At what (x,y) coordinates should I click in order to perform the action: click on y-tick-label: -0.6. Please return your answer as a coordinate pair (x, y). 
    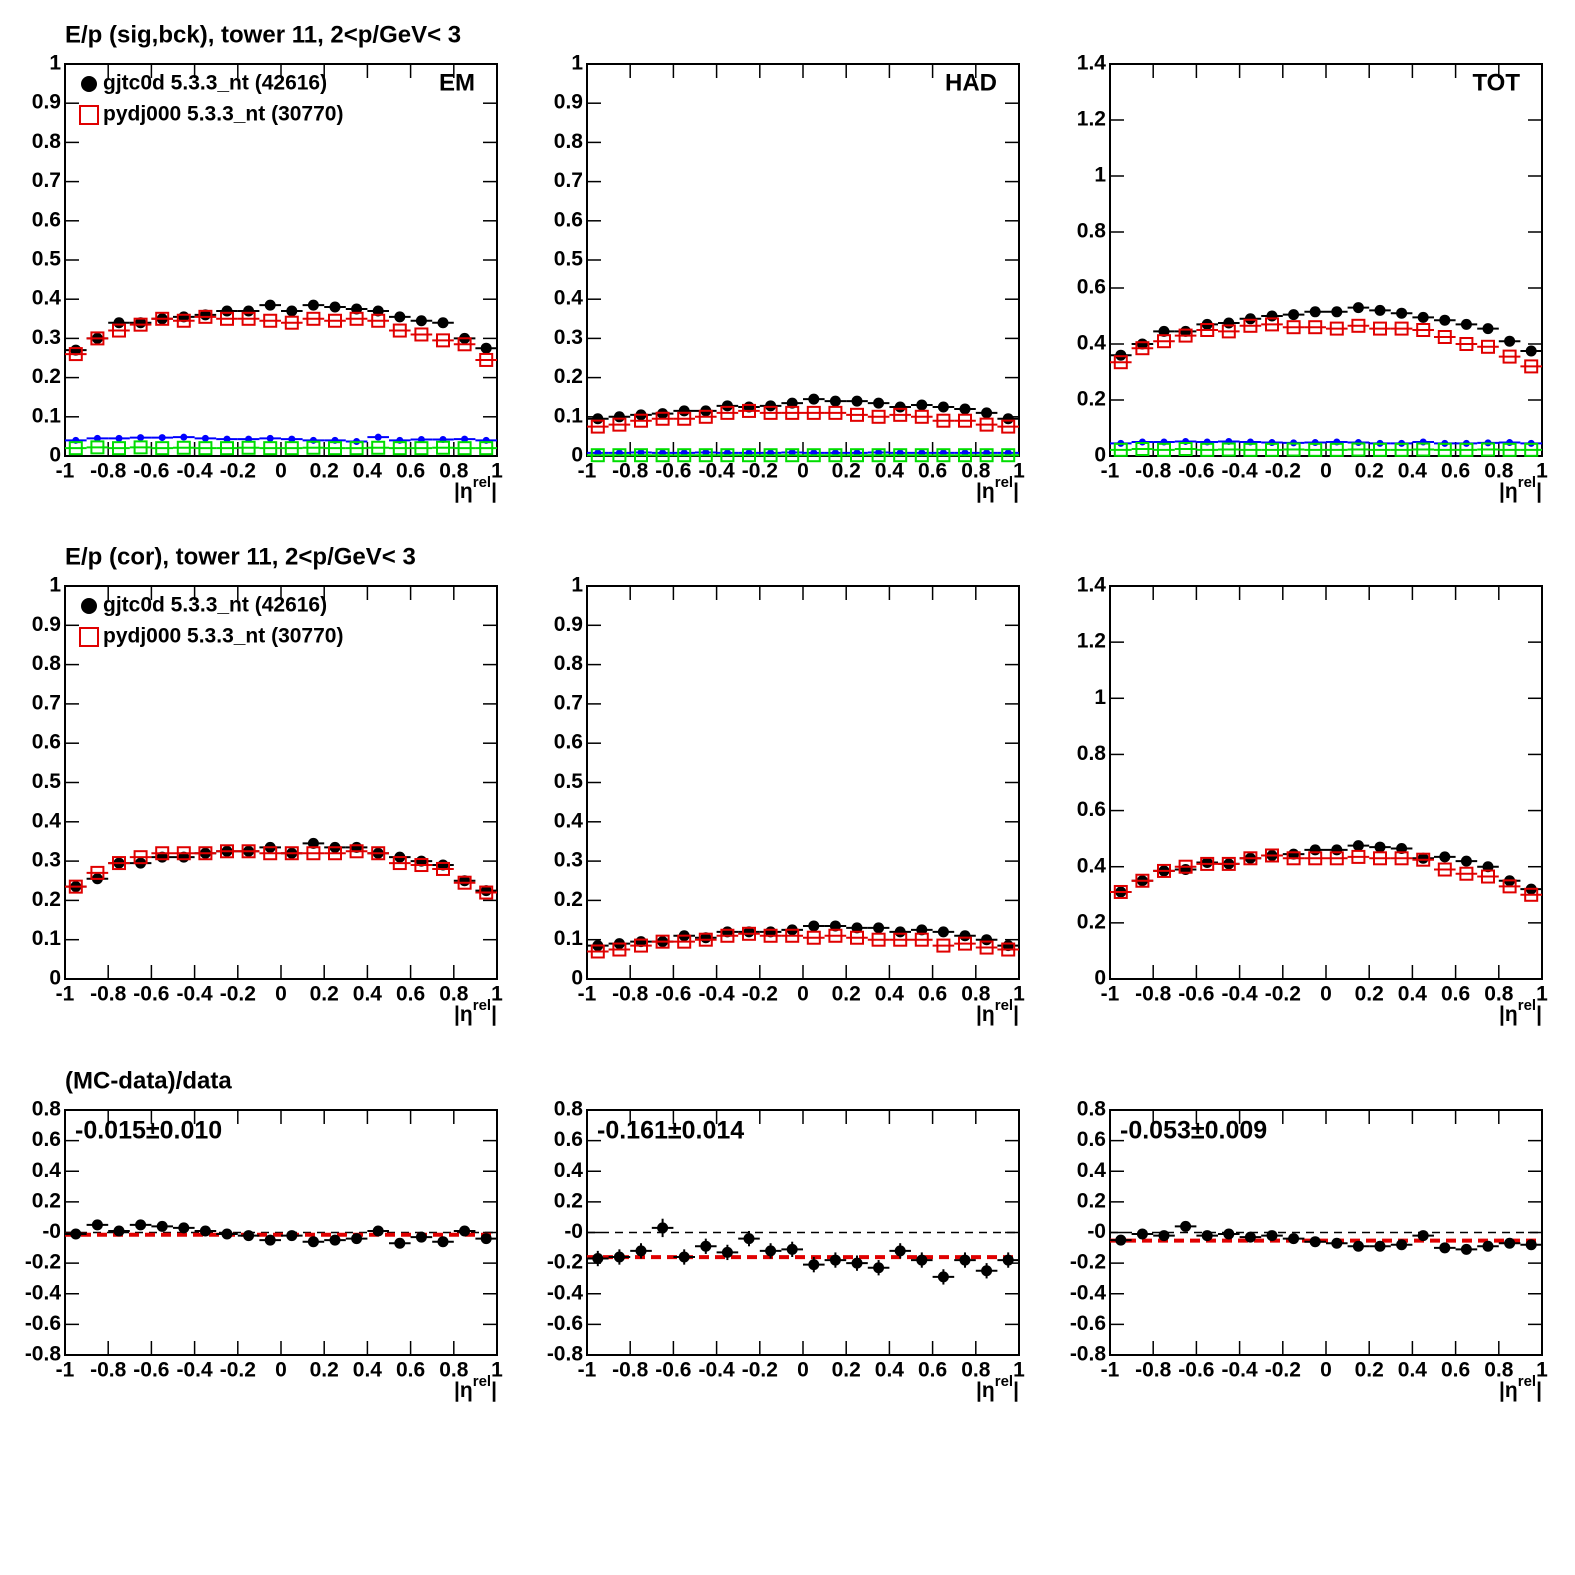
    Looking at the image, I should click on (1088, 1323).